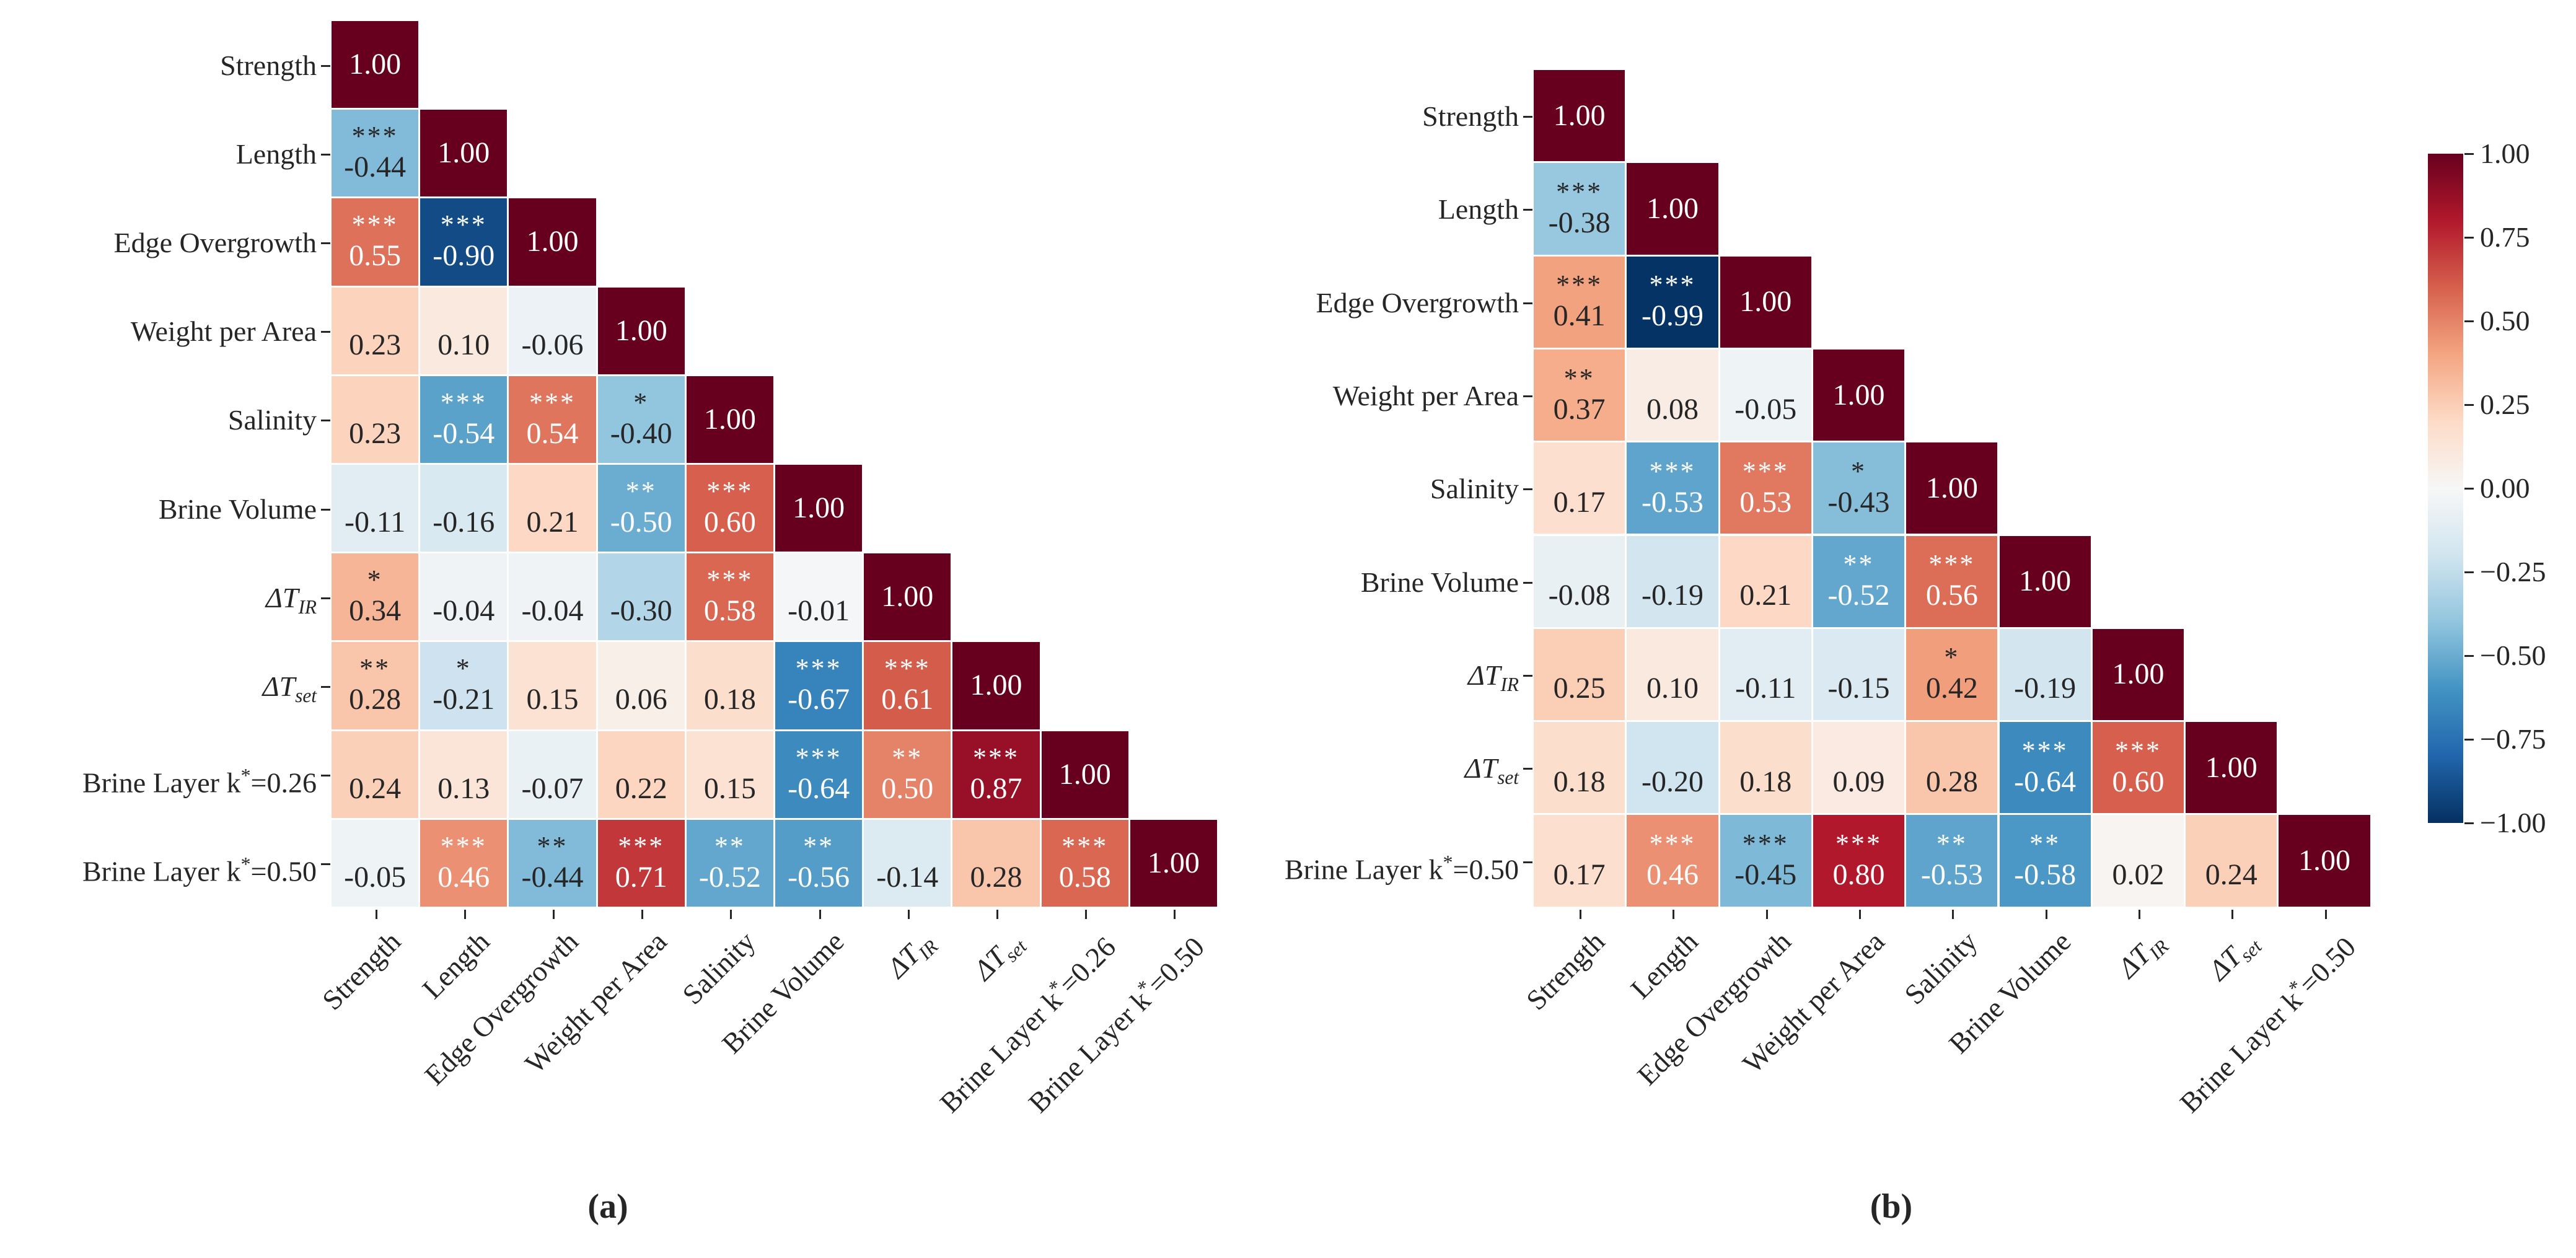 The image size is (2576, 1258). What do you see at coordinates (1579, 222) in the screenshot?
I see `cell-value: -0.38` at bounding box center [1579, 222].